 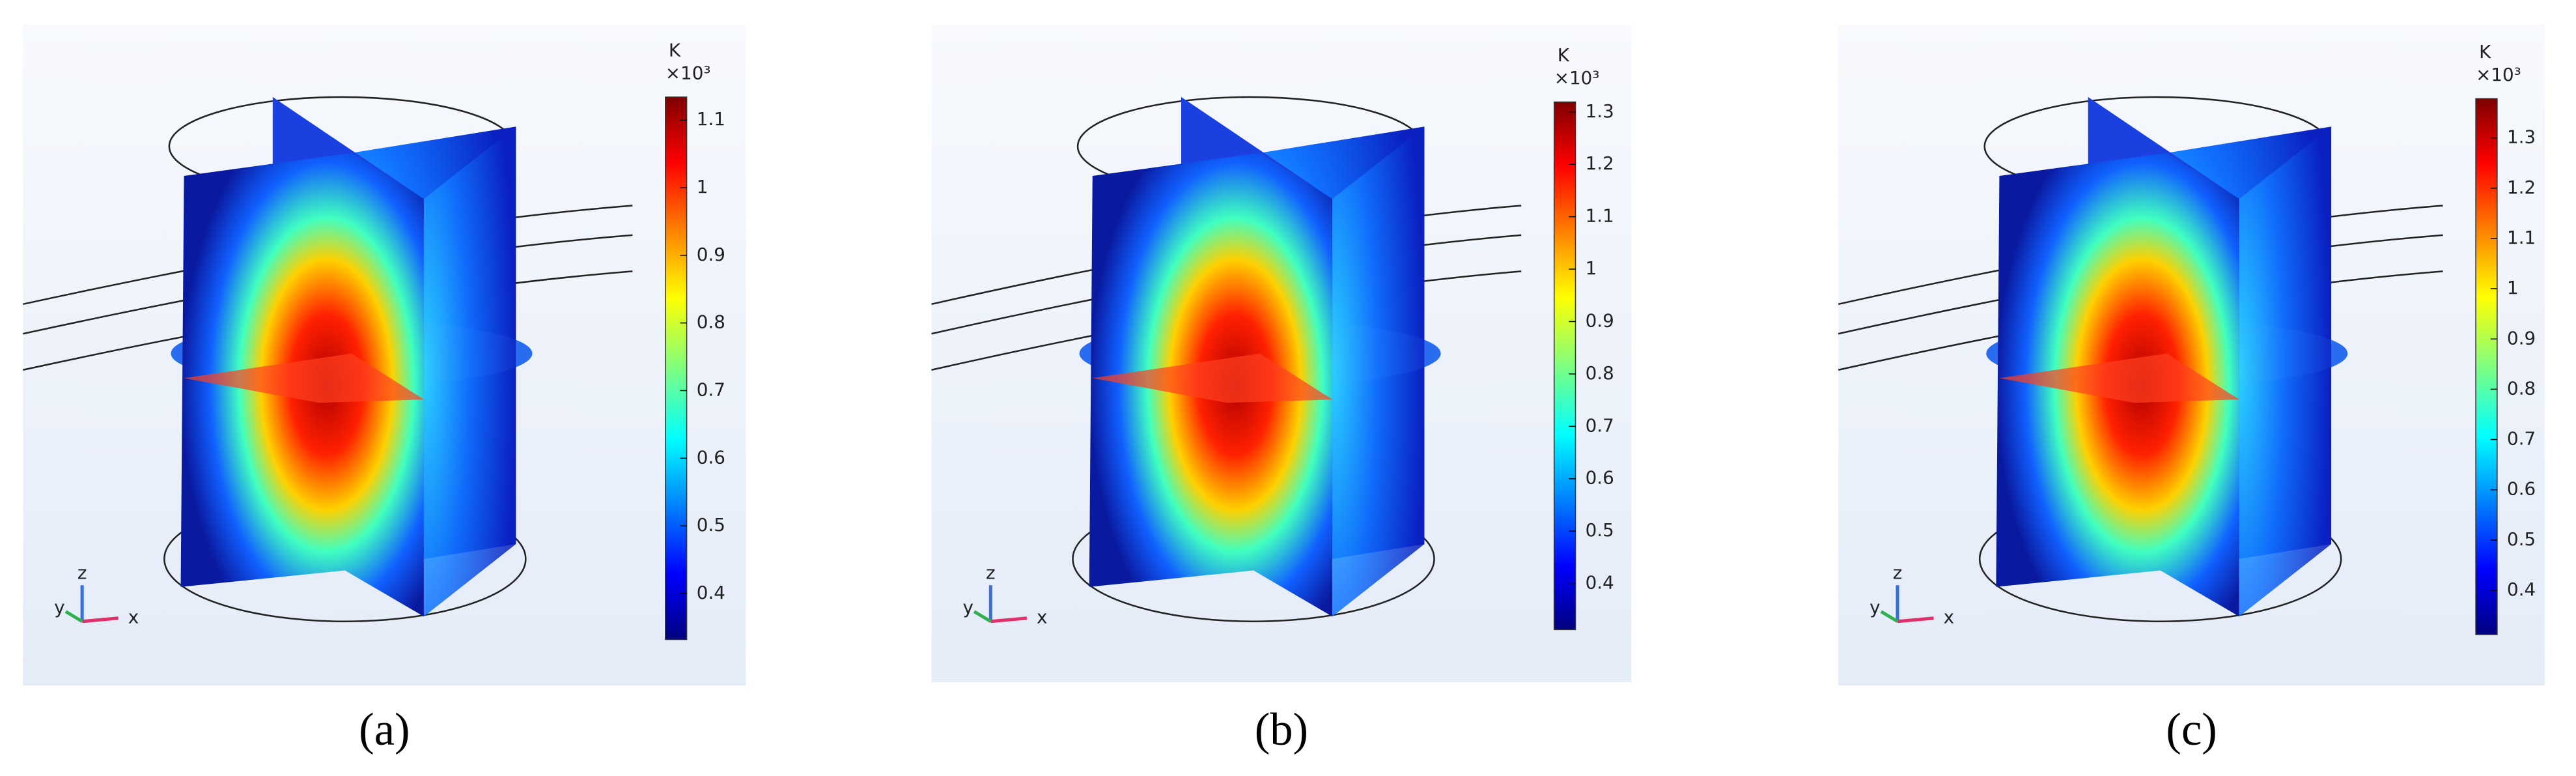 I want to click on panel-label: (a), so click(x=385, y=729).